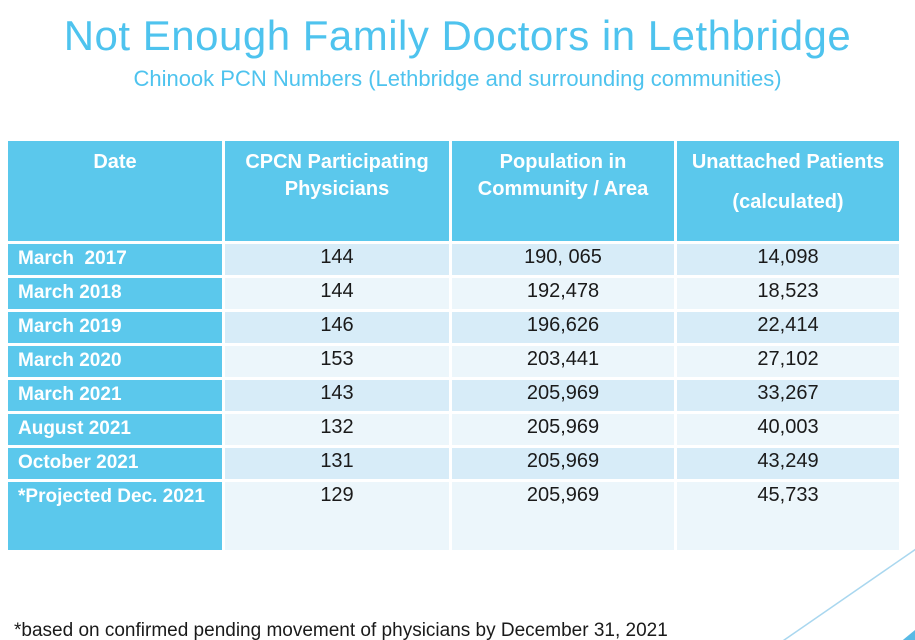 The width and height of the screenshot is (915, 640). What do you see at coordinates (788, 259) in the screenshot?
I see `cell-unattached: 14,098` at bounding box center [788, 259].